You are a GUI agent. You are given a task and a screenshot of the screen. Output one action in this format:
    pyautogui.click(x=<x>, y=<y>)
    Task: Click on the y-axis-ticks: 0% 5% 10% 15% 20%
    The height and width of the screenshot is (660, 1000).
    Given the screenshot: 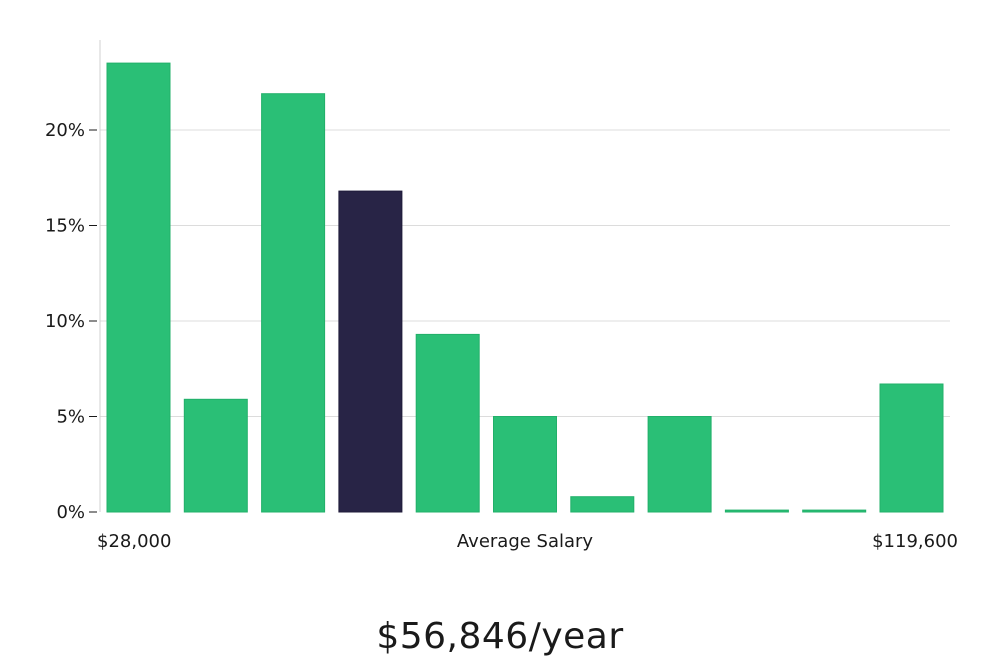 What is the action you would take?
    pyautogui.click(x=71, y=321)
    